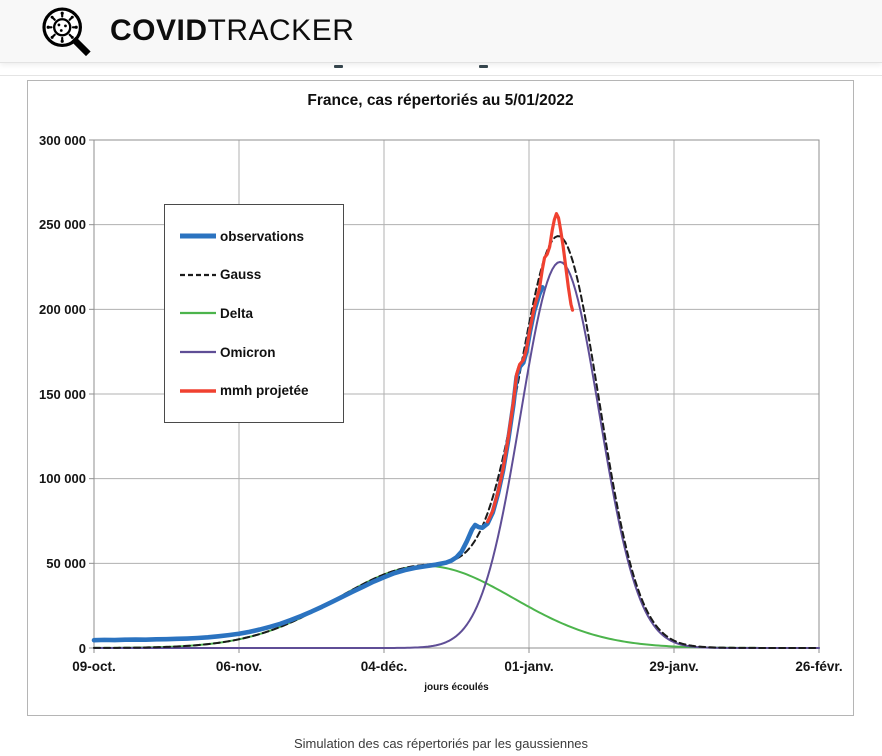 The image size is (882, 756). What do you see at coordinates (819, 666) in the screenshot?
I see `x-tick-label: 26-févr.` at bounding box center [819, 666].